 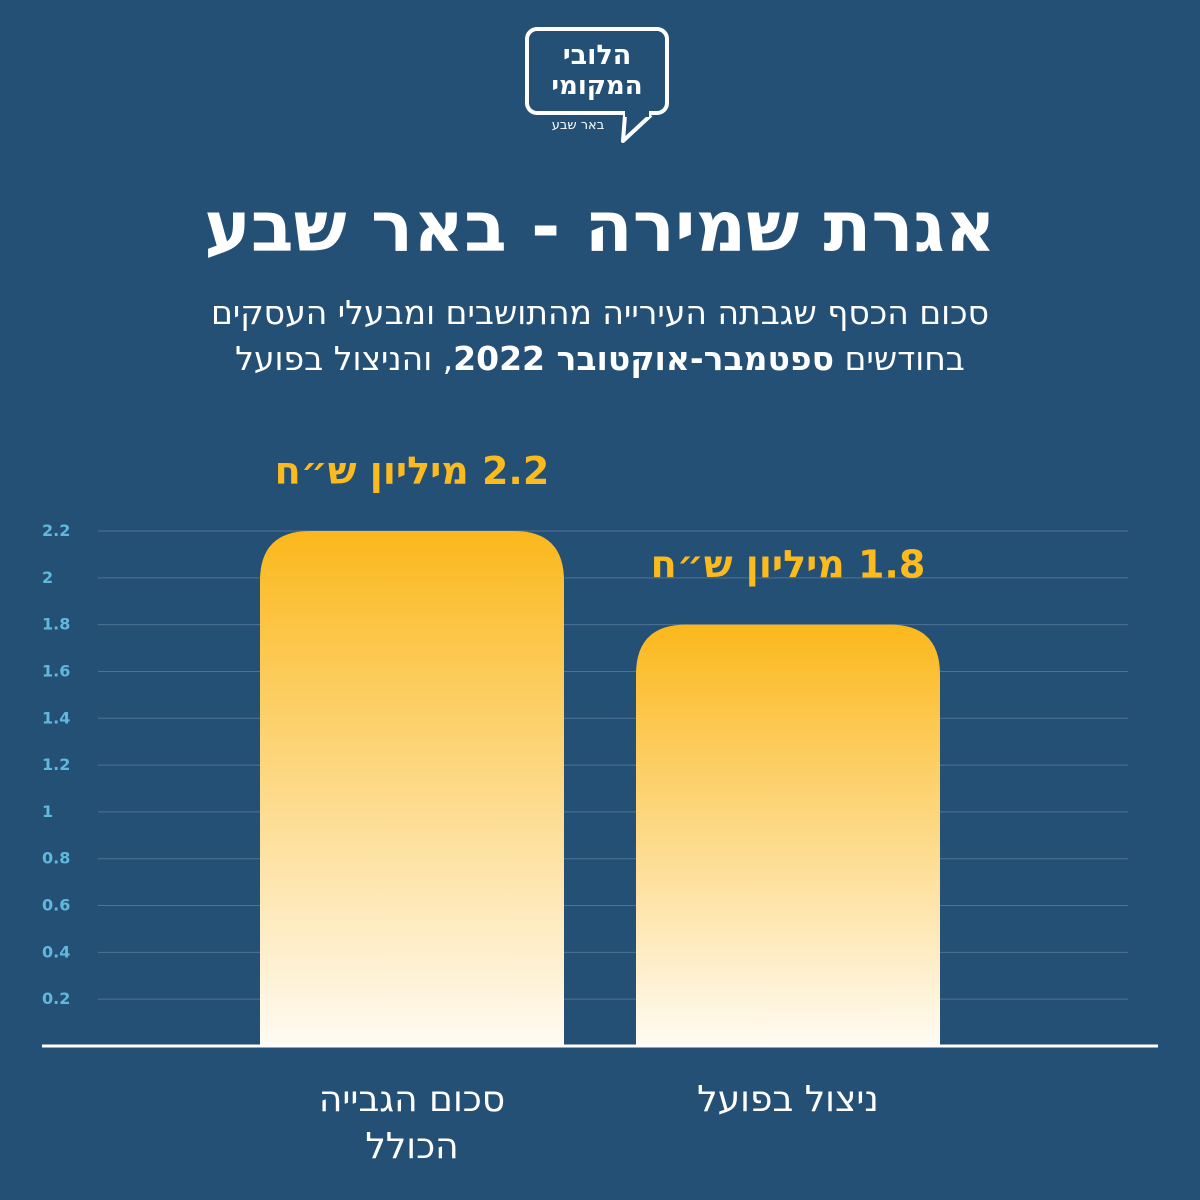 I want to click on subtitle-line2-post: , והניצול בפועל, so click(x=344, y=358).